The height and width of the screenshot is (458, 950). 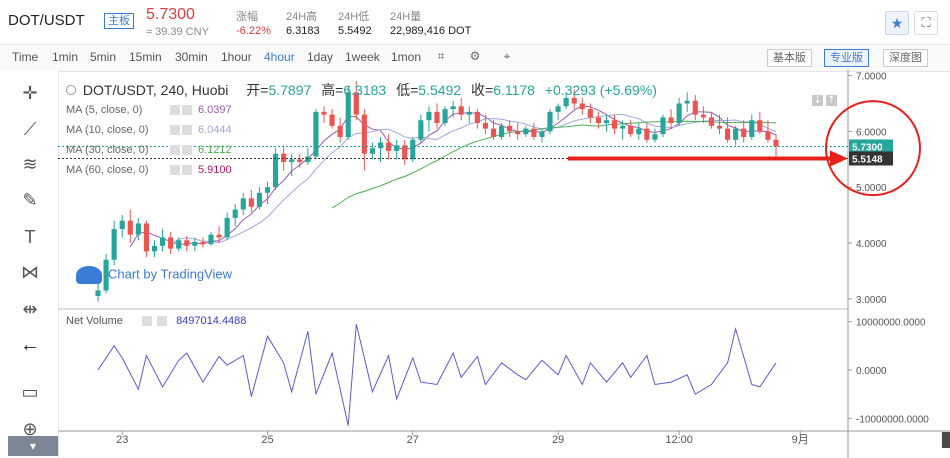 What do you see at coordinates (554, 164) in the screenshot?
I see `ma-30-line` at bounding box center [554, 164].